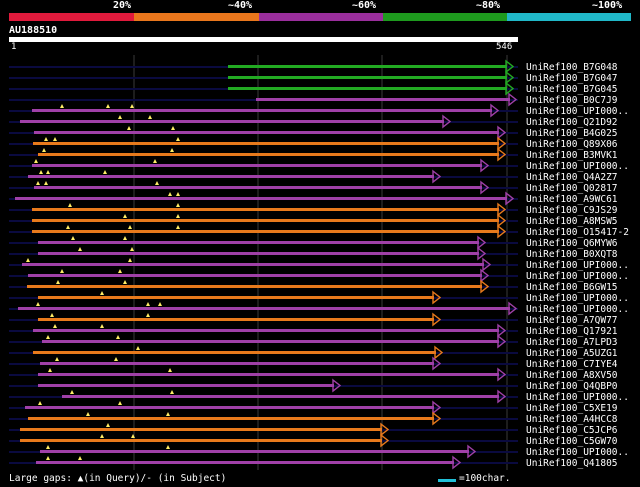  What do you see at coordinates (313, 132) in the screenshot?
I see `hit-row: UniRef100_B4G025` at bounding box center [313, 132].